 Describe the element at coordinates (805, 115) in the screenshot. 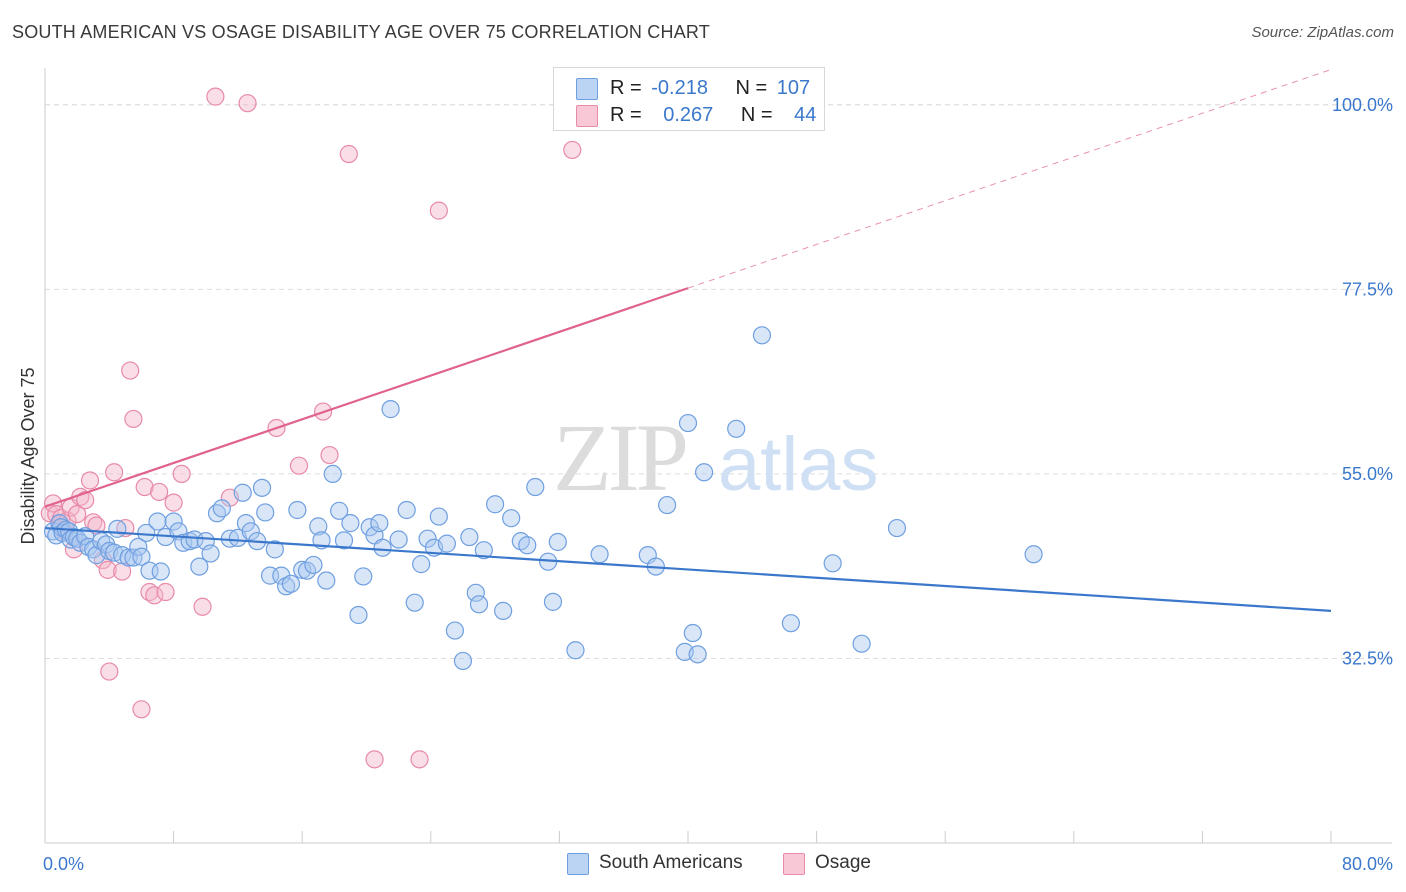

I see `legend-n-value: 44` at that location.